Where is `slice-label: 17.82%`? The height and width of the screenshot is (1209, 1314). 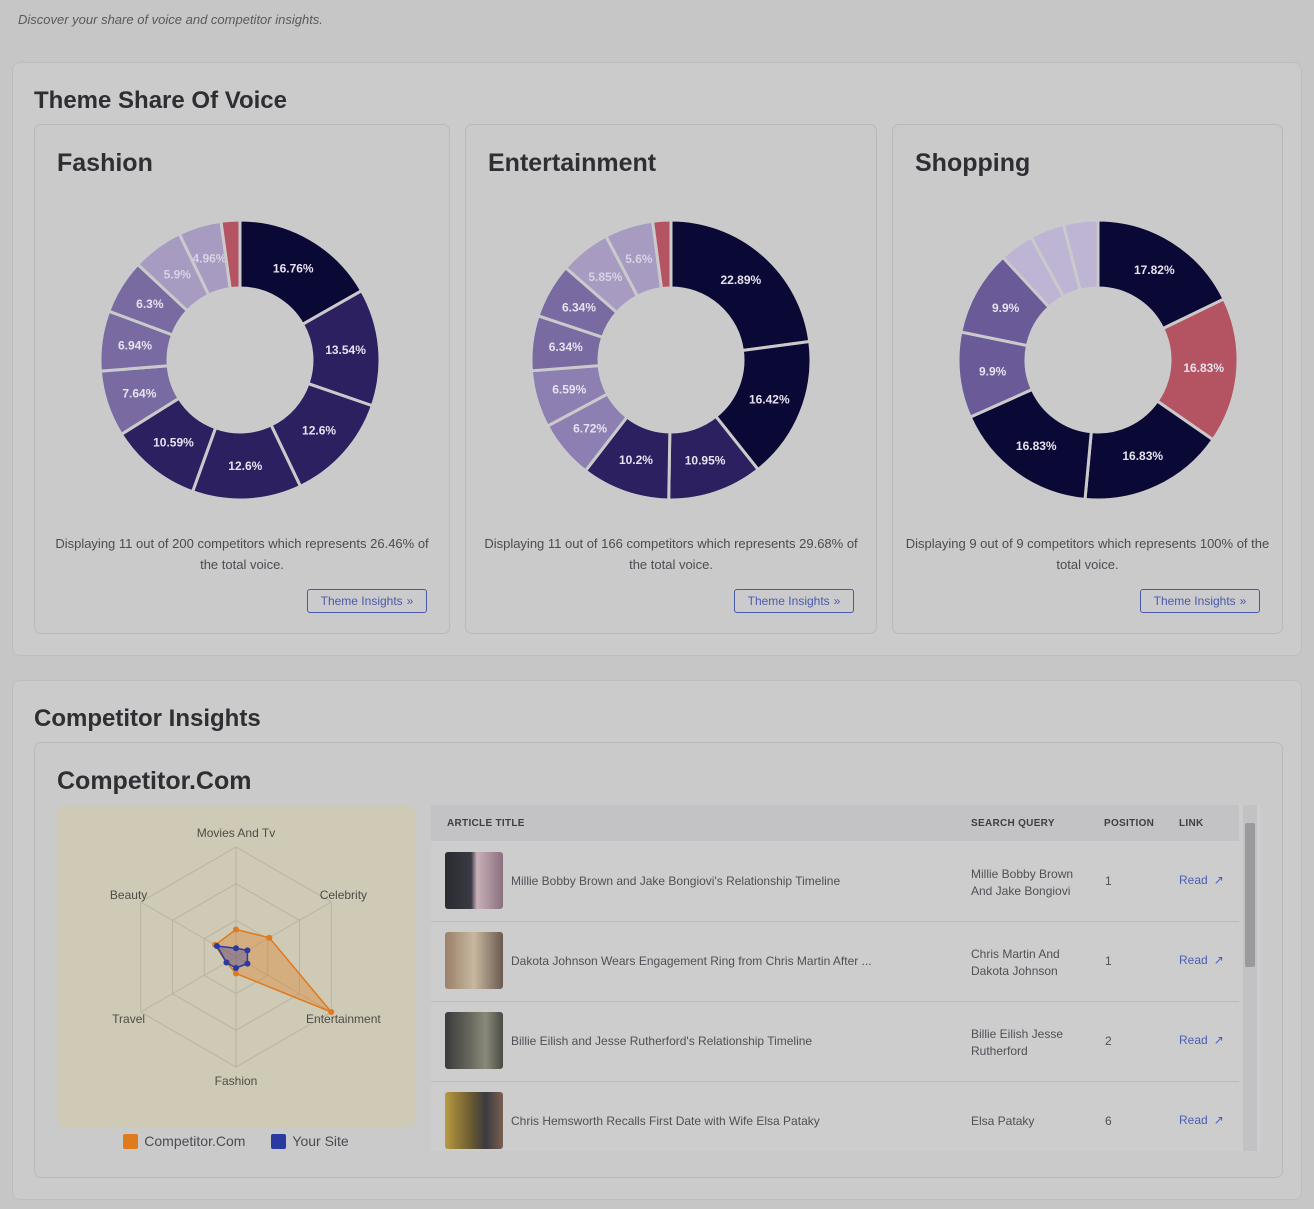 slice-label: 17.82% is located at coordinates (1154, 270).